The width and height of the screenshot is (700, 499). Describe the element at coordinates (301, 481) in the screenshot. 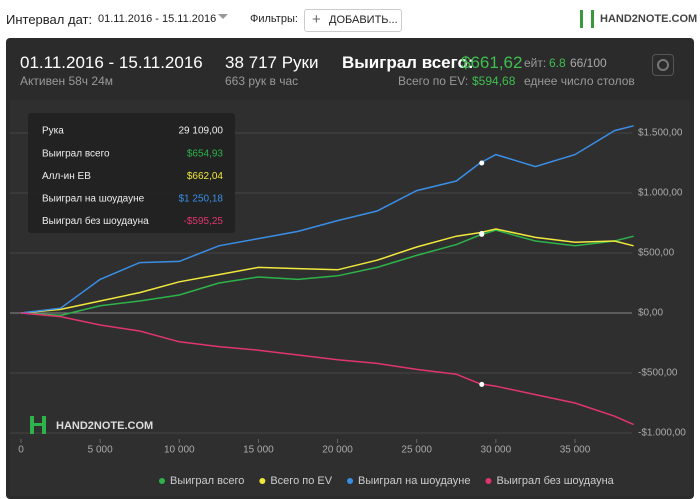

I see `legend-label: Всего по EV` at that location.